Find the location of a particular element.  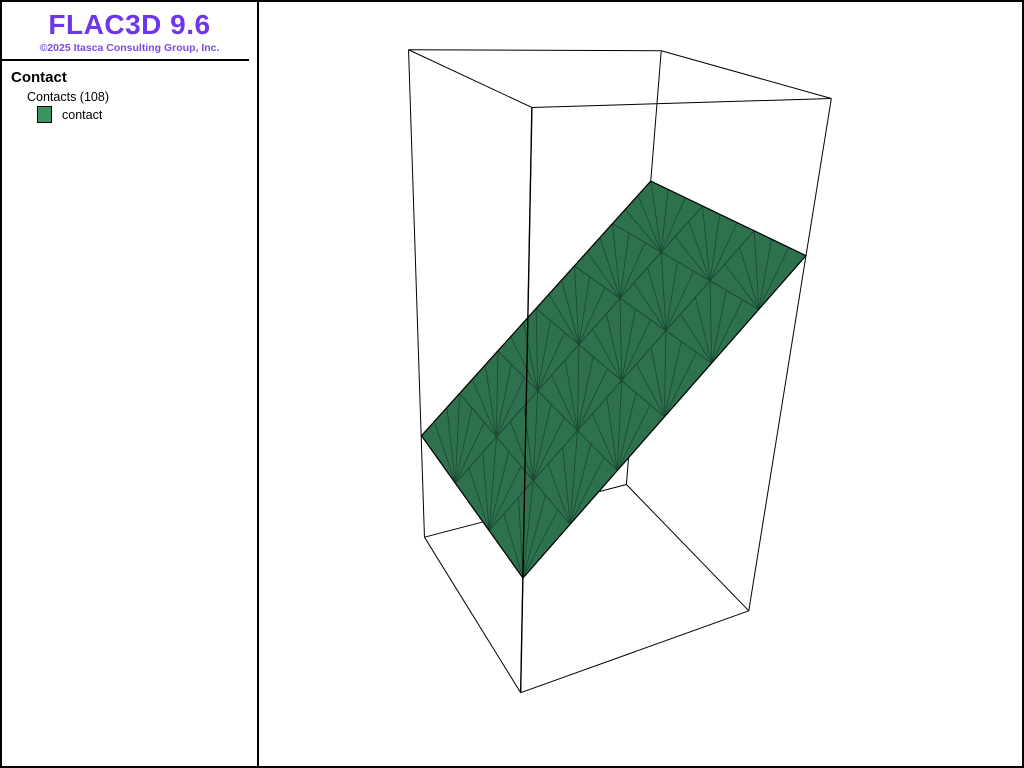

app-title: FLAC3D 9.6 is located at coordinates (129, 24).